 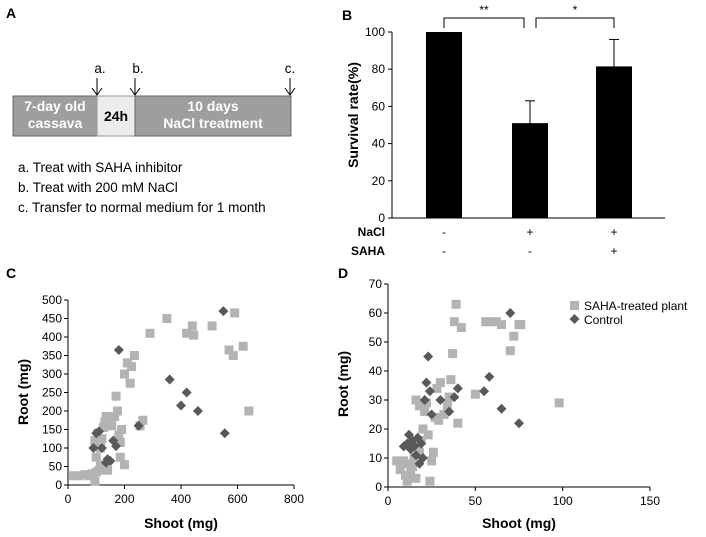 What do you see at coordinates (563, 501) in the screenshot?
I see `chart-d-xtick-label: 100` at bounding box center [563, 501].